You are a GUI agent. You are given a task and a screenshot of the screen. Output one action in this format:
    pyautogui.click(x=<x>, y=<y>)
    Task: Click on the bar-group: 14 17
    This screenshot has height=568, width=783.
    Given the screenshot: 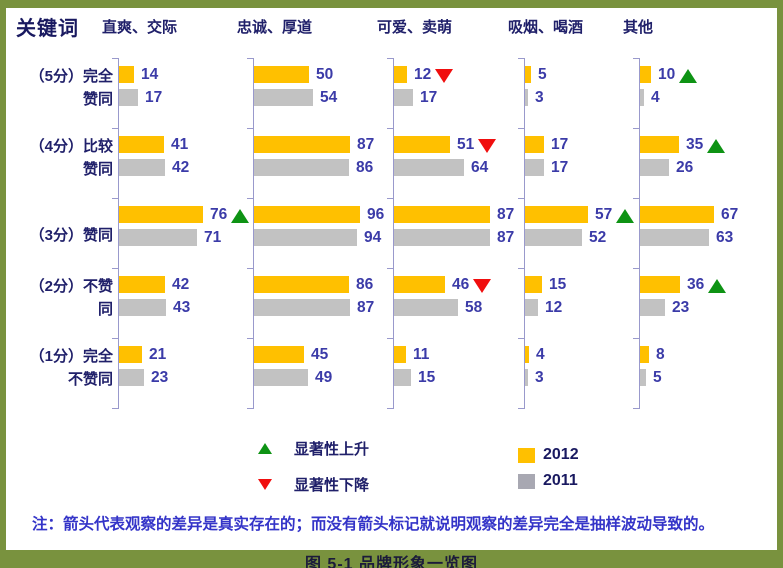 What is the action you would take?
    pyautogui.click(x=186, y=93)
    